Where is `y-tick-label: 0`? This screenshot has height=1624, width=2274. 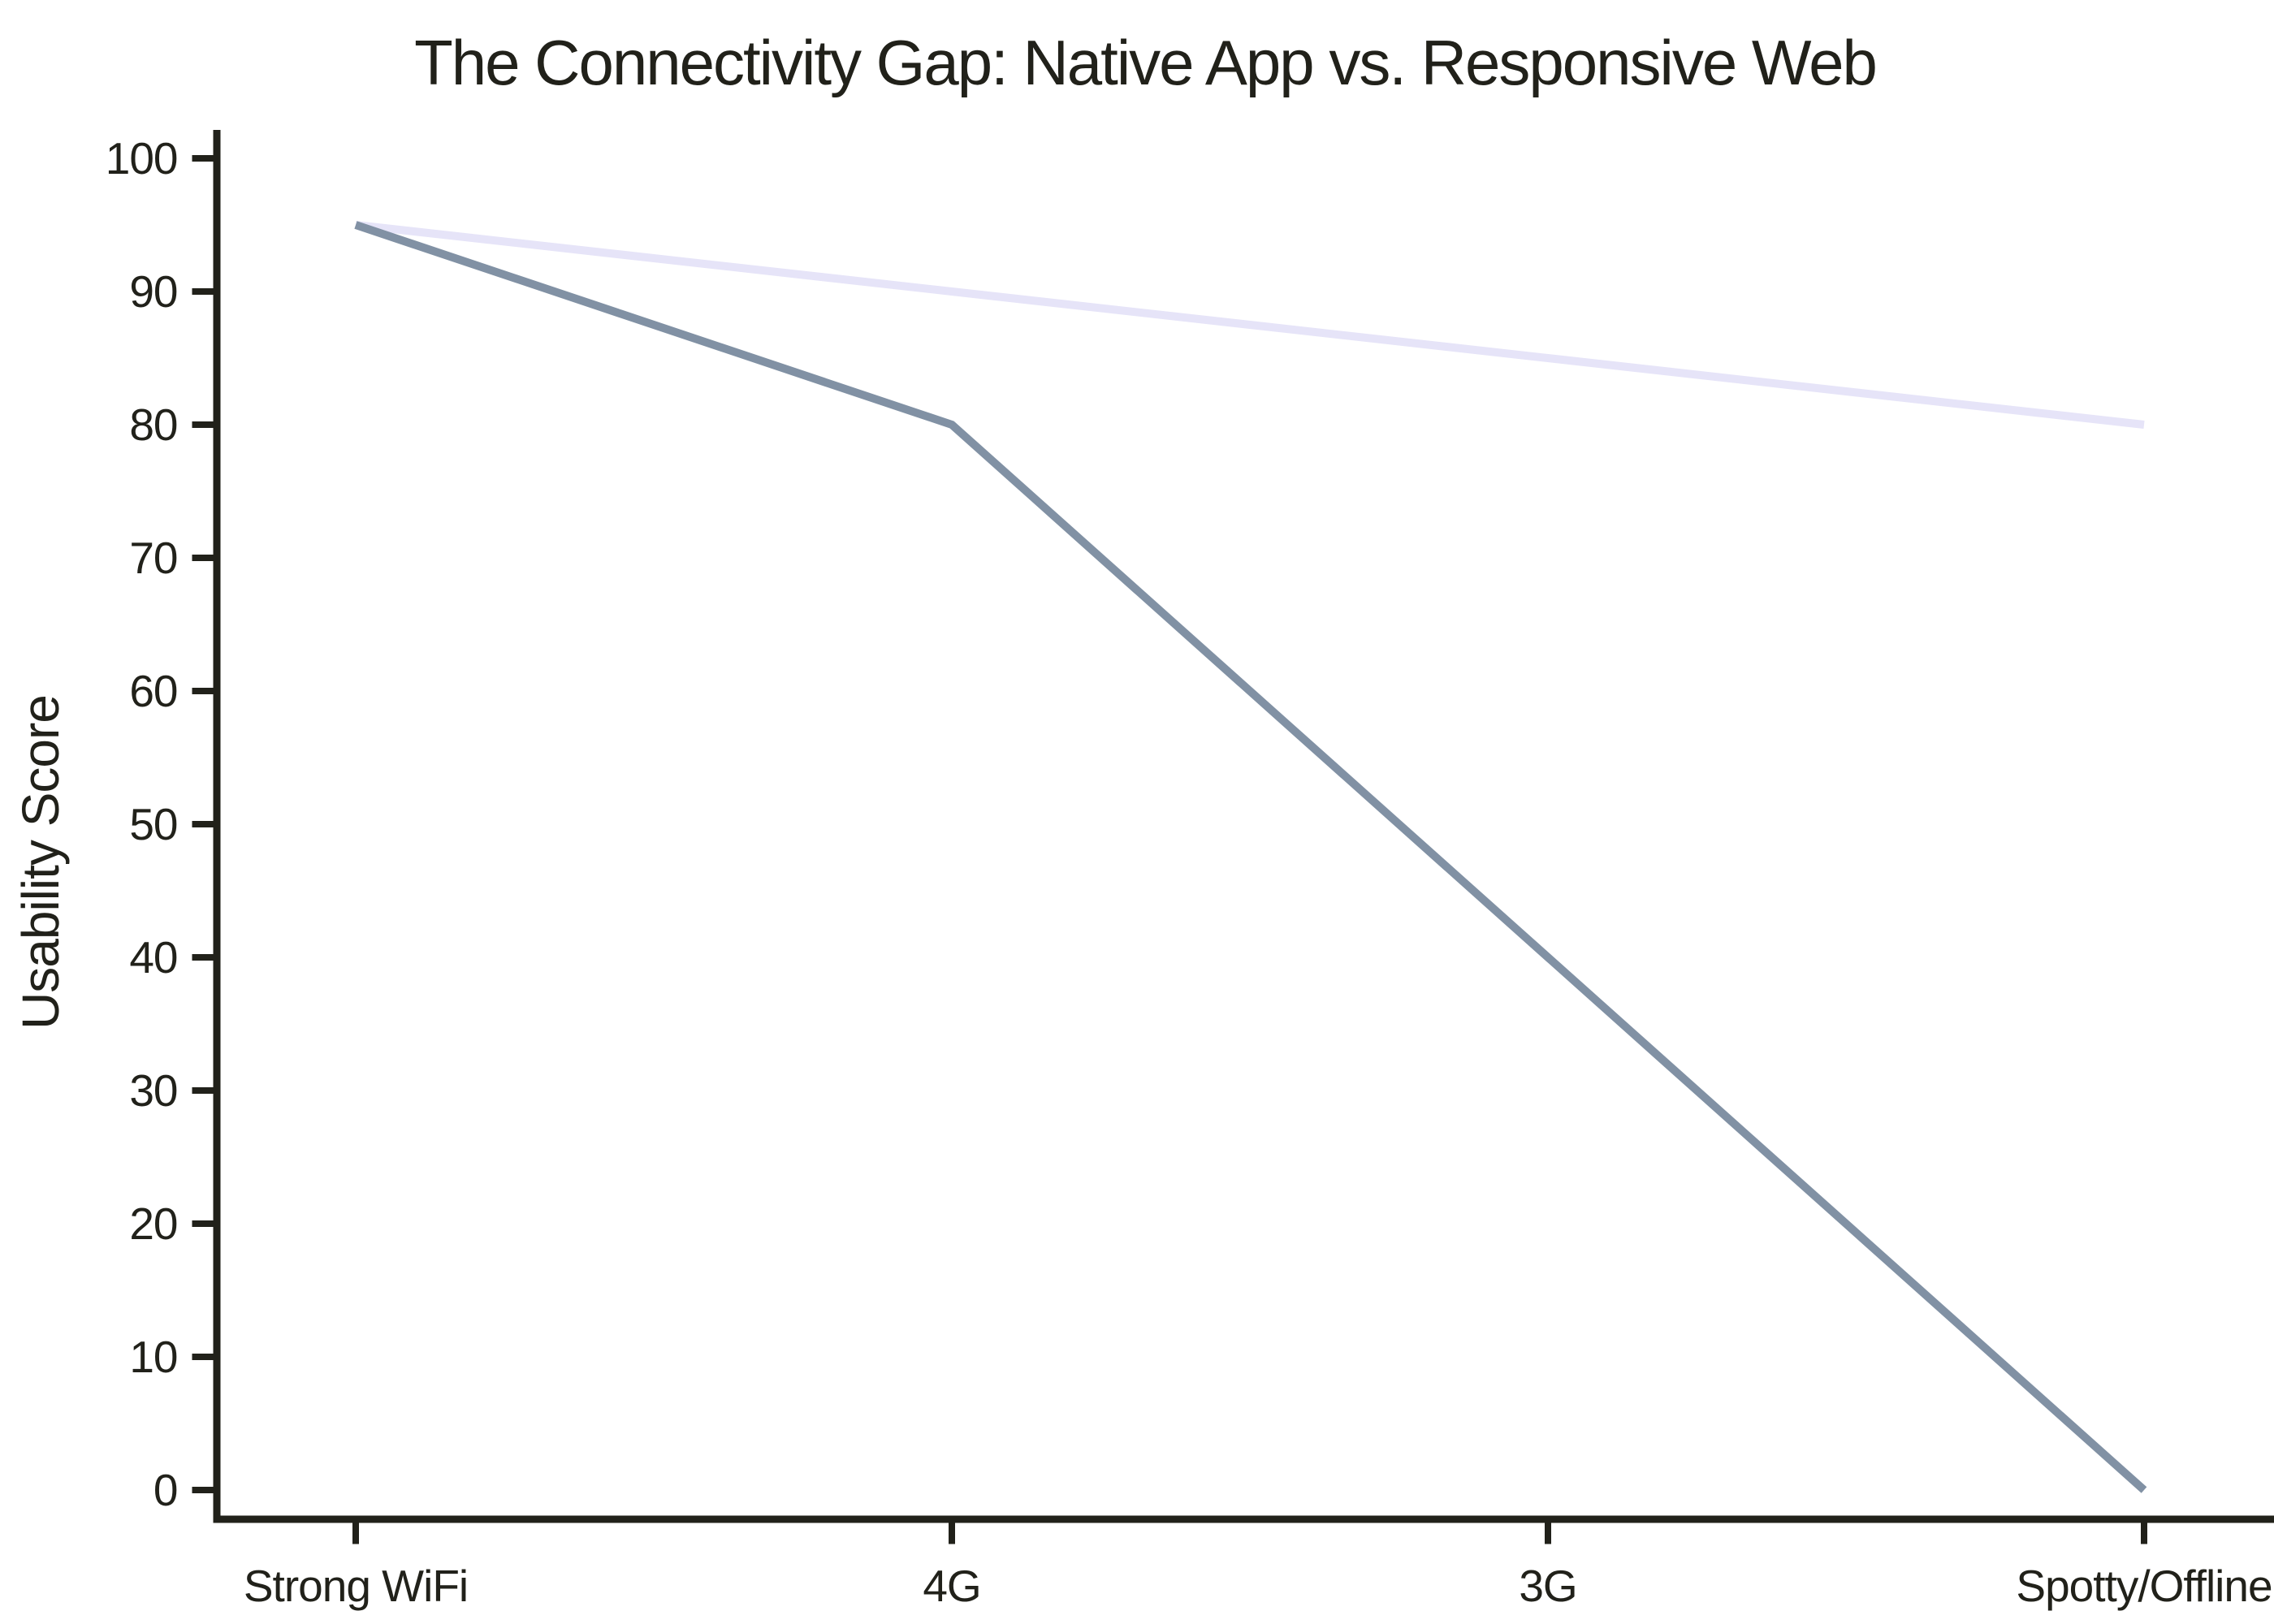 y-tick-label: 0 is located at coordinates (166, 1490).